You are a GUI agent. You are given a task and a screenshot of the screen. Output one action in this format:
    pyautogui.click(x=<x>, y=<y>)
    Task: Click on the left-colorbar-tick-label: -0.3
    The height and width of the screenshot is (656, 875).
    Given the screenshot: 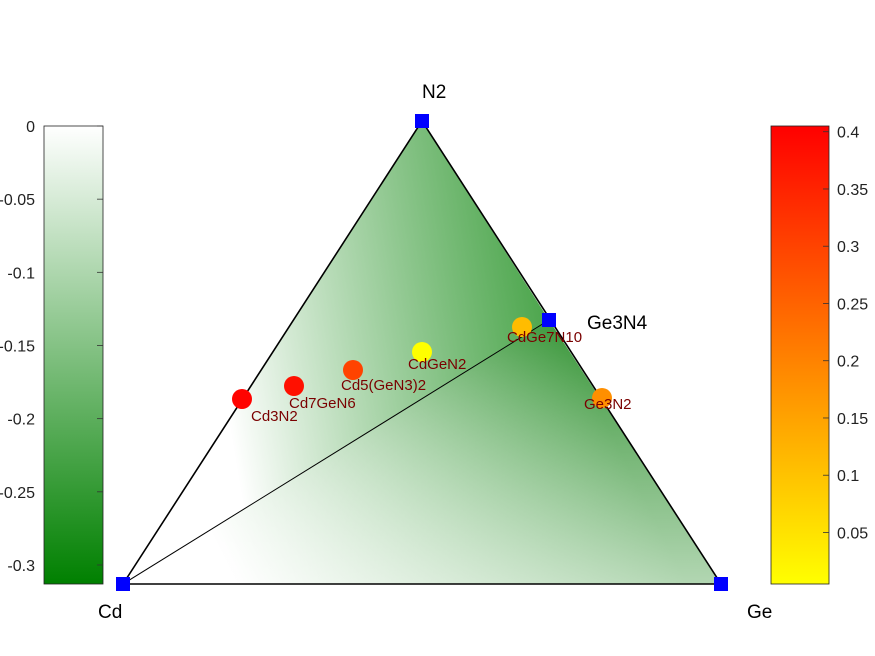 What is the action you would take?
    pyautogui.click(x=21, y=566)
    